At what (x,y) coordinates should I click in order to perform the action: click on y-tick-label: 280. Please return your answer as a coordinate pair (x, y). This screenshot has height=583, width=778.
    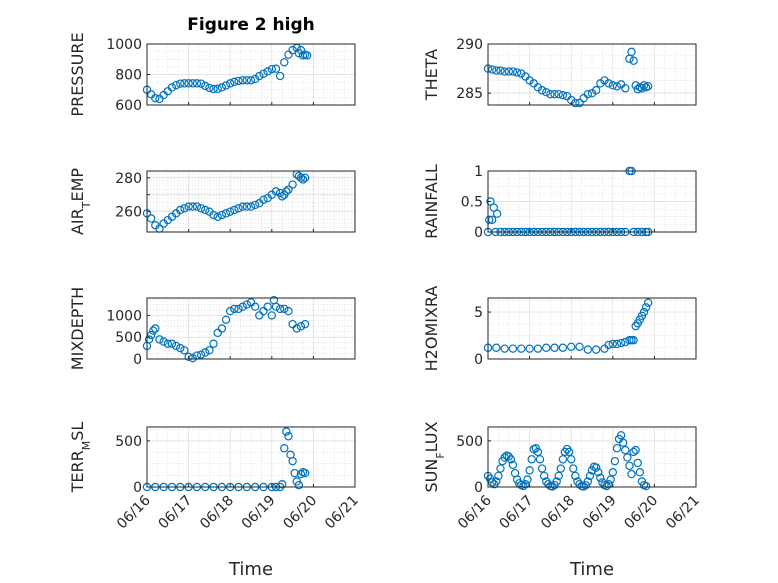
    Looking at the image, I should click on (128, 179).